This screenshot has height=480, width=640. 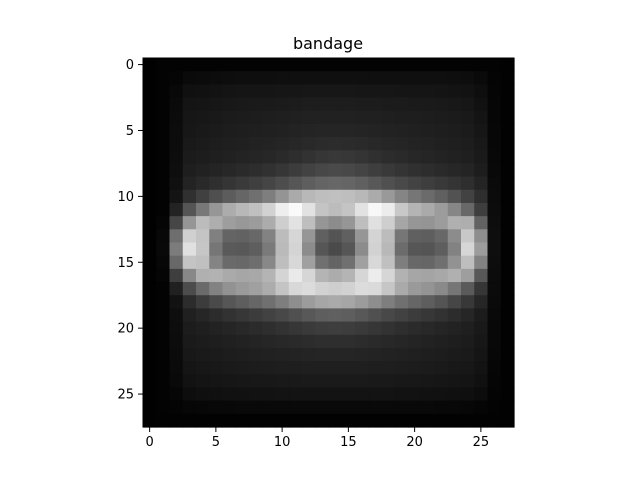 I want to click on chart-title: bandage, so click(x=328, y=43).